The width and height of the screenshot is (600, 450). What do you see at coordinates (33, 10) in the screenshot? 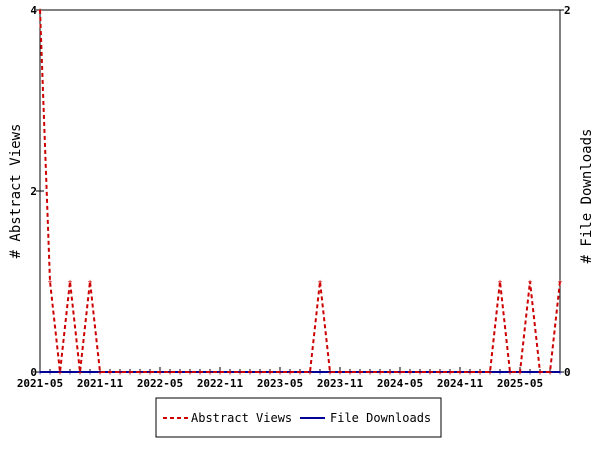
I see `y-left-tick-label: 4` at bounding box center [33, 10].